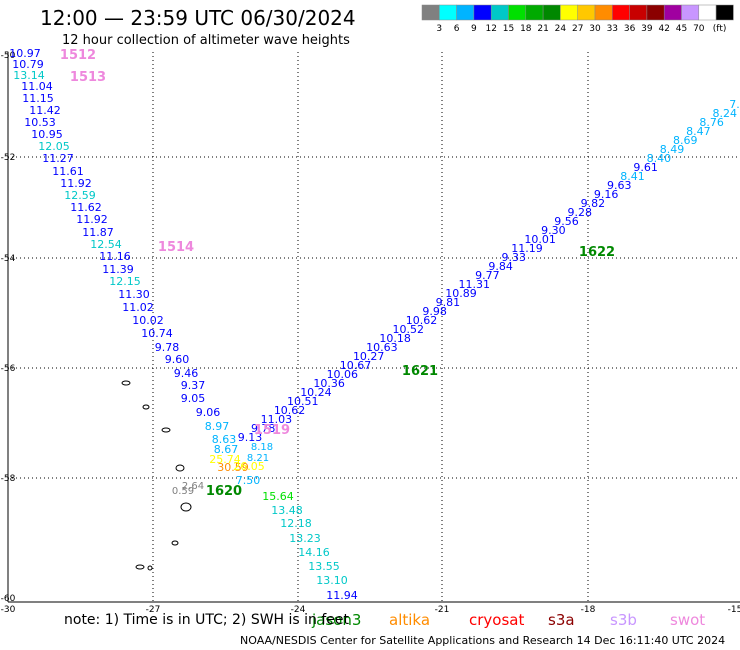  Describe the element at coordinates (224, 491) in the screenshot. I see `pass-label: 1620` at that location.